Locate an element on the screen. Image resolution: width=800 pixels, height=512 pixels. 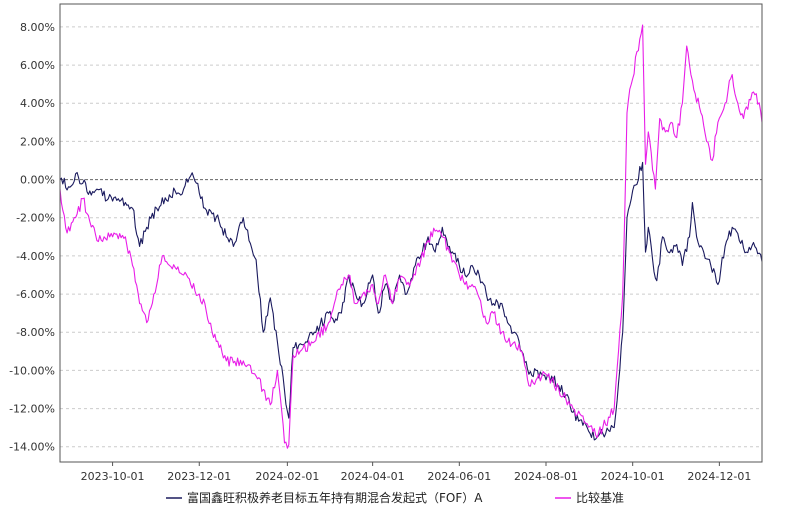
y-tick-label: 8.00% is located at coordinates (37, 27).